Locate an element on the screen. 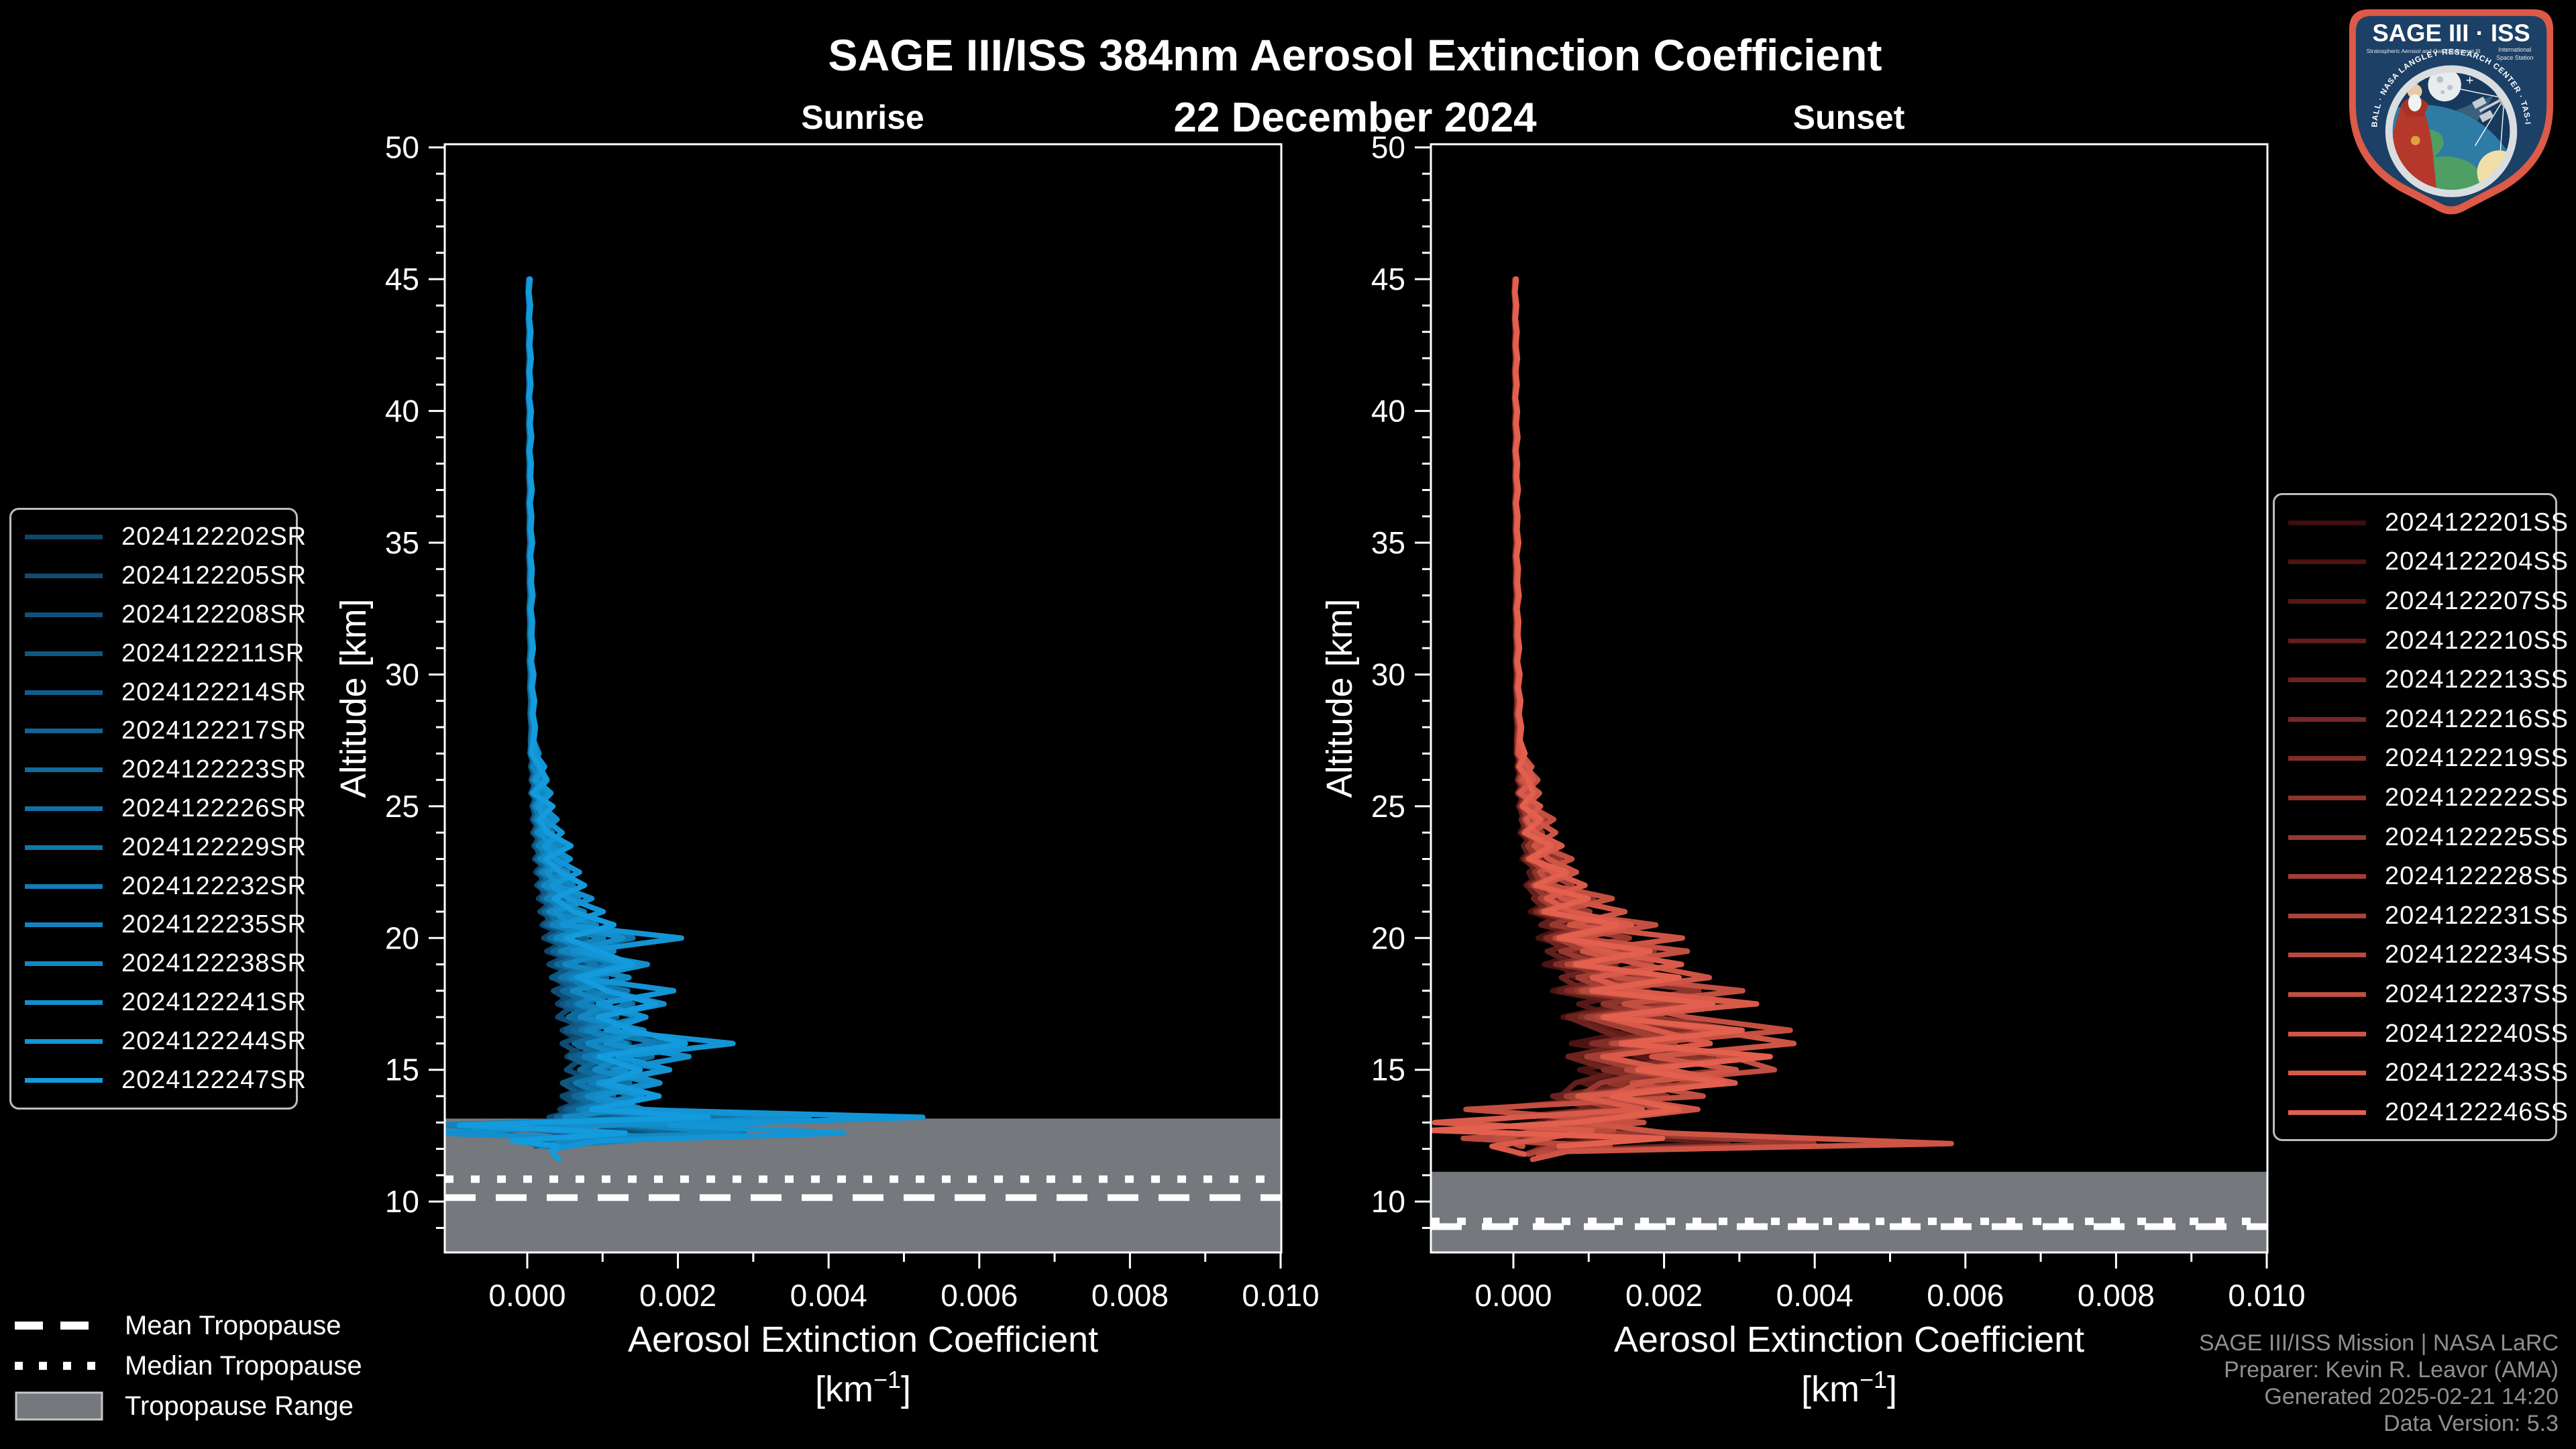 This screenshot has width=2576, height=1449. legend-label: 2024122234SS is located at coordinates (2477, 955).